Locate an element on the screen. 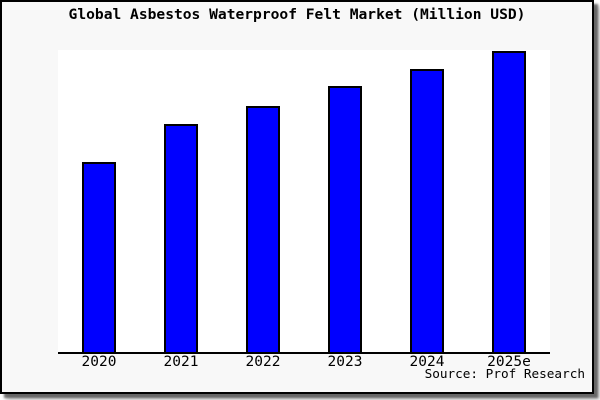 The height and width of the screenshot is (400, 600). bar-2023 is located at coordinates (345, 218).